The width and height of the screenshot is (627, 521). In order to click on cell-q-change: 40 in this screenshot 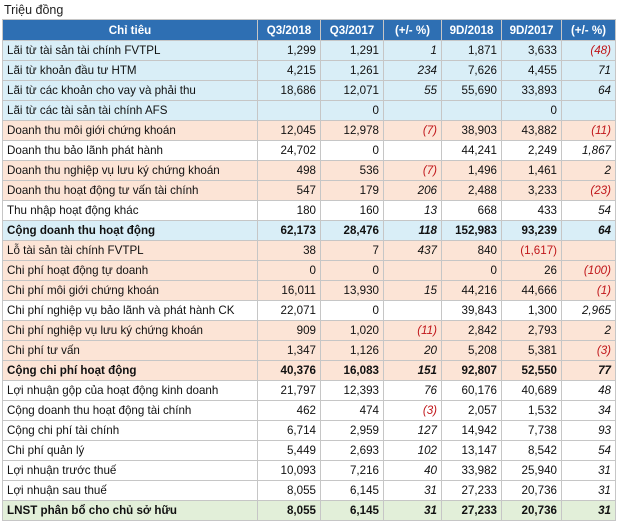, I will do `click(412, 470)`.